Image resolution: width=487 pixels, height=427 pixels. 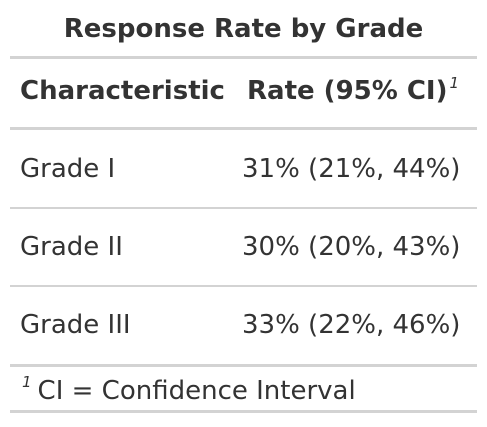 What do you see at coordinates (71, 247) in the screenshot?
I see `row-label: Grade II` at bounding box center [71, 247].